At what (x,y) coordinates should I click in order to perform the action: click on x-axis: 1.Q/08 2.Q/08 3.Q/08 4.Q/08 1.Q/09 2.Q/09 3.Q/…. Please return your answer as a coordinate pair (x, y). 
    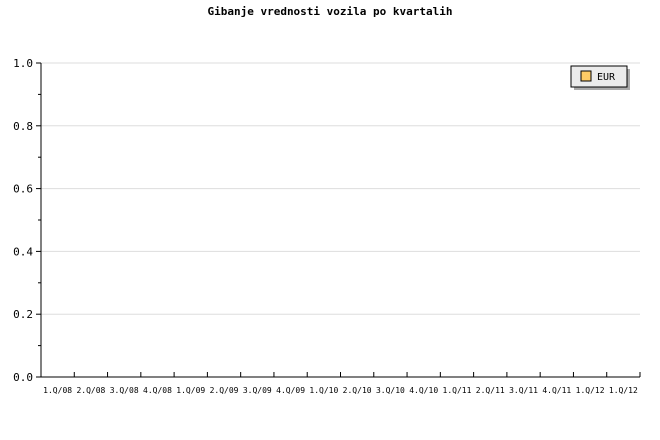
    Looking at the image, I should click on (341, 383).